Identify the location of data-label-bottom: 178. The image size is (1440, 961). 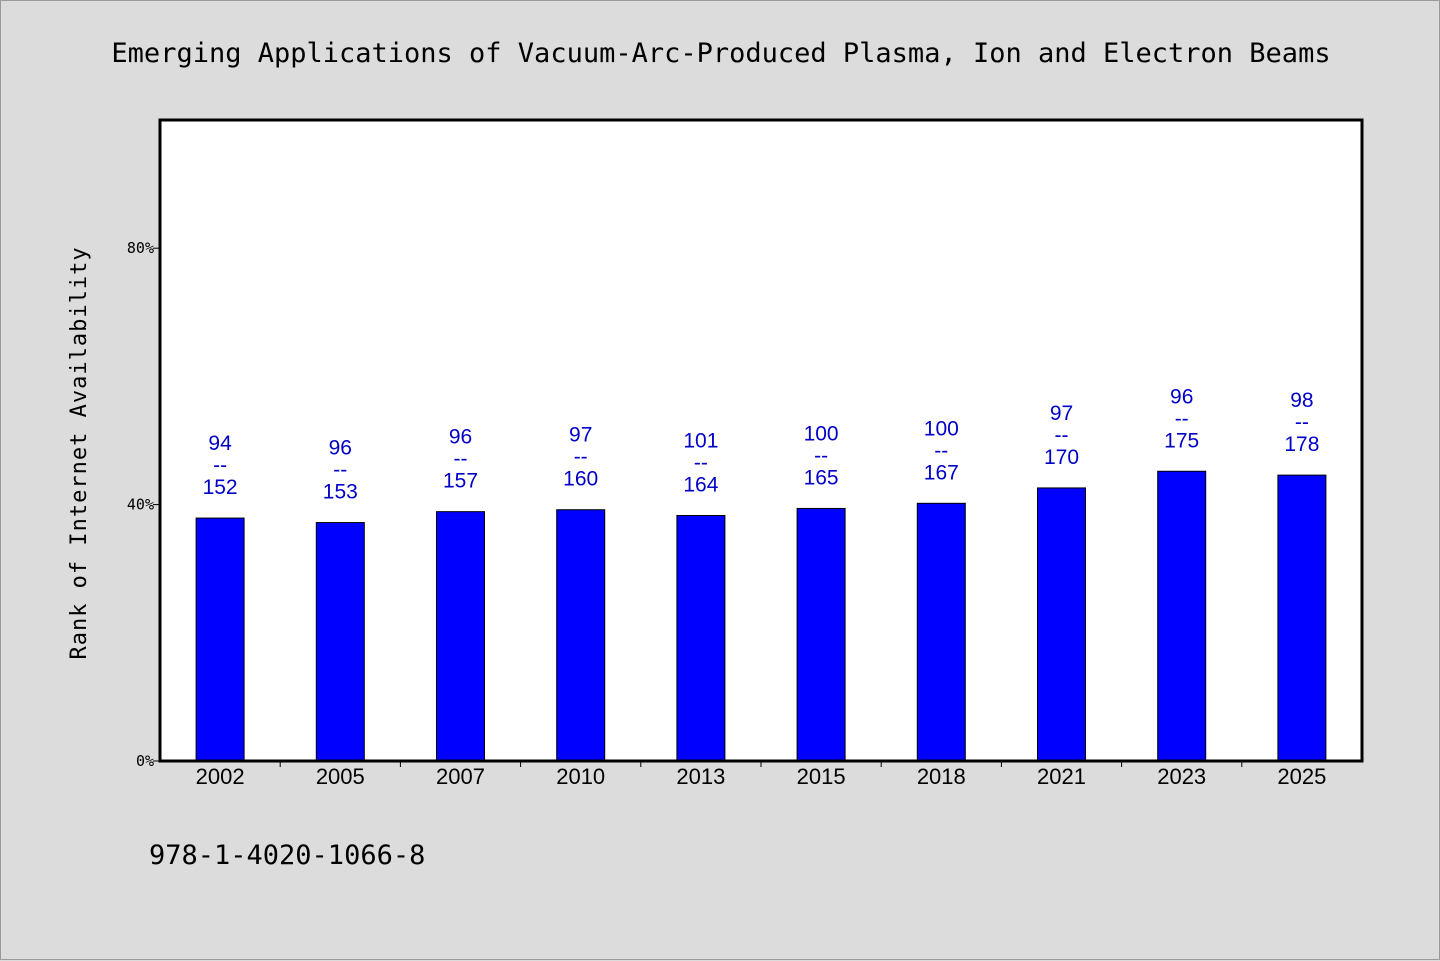
(1301, 444).